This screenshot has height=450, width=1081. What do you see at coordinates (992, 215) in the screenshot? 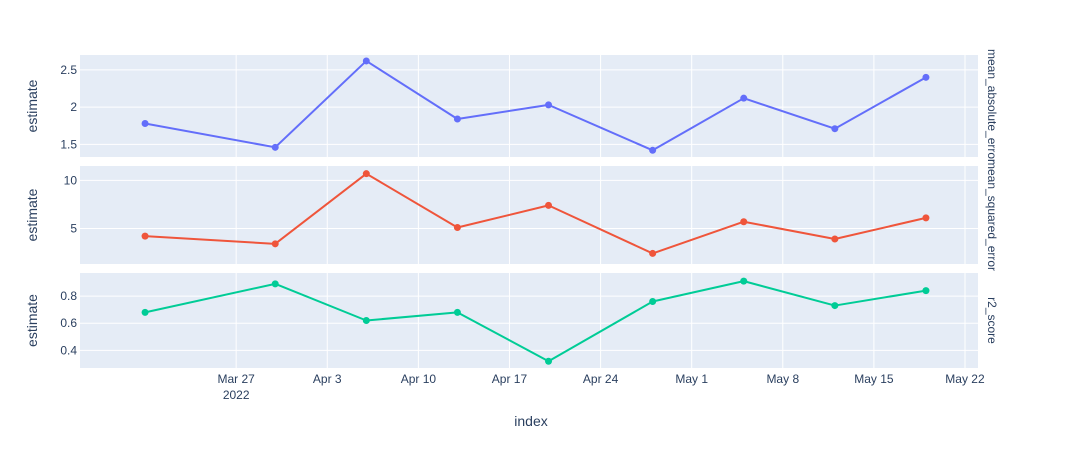
I see `facet-label: mean_squared_error` at bounding box center [992, 215].